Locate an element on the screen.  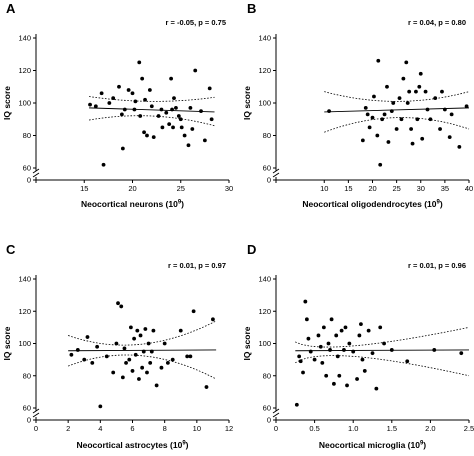
regression-line is located at coordinates (152, 110).